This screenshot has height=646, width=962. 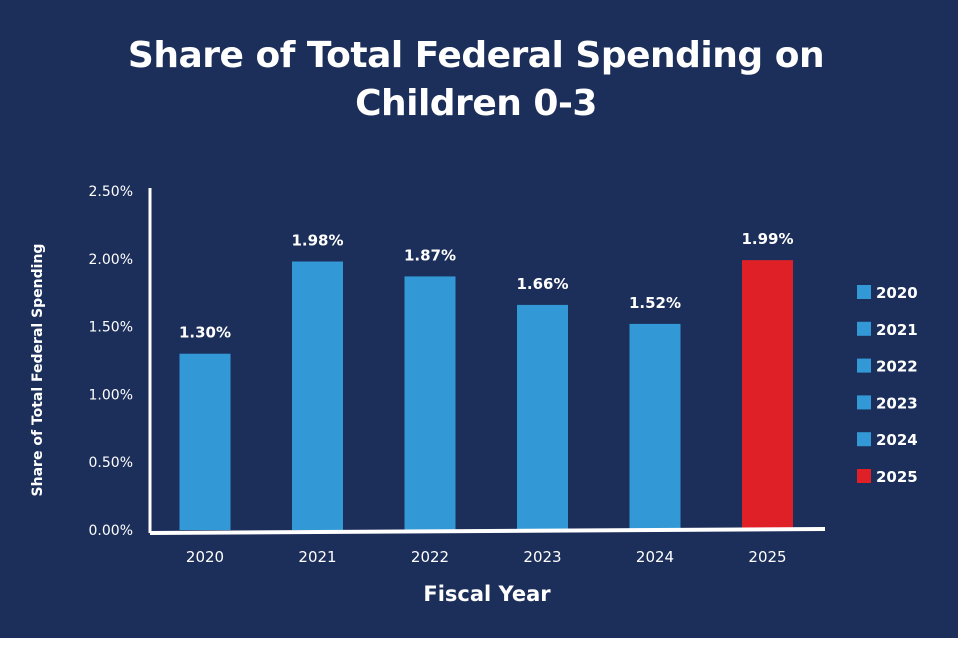 I want to click on bar-data-label: 1.52%, so click(x=655, y=303).